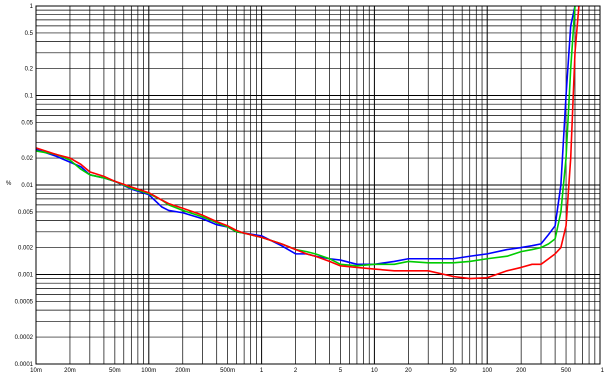 This screenshot has height=376, width=606. Describe the element at coordinates (29, 34) in the screenshot. I see `y-tick-label: 0.5` at that location.